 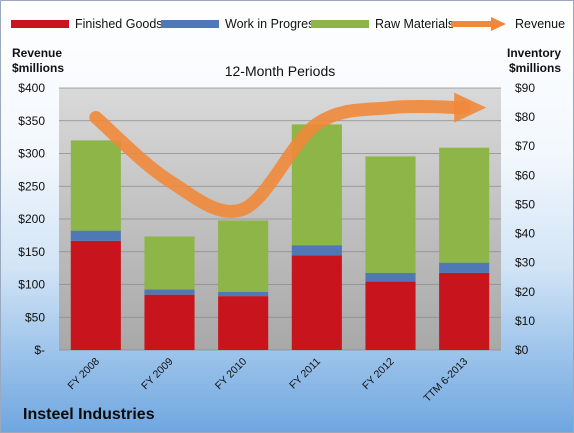 What do you see at coordinates (525, 146) in the screenshot?
I see `right-tick-label: $70` at bounding box center [525, 146].